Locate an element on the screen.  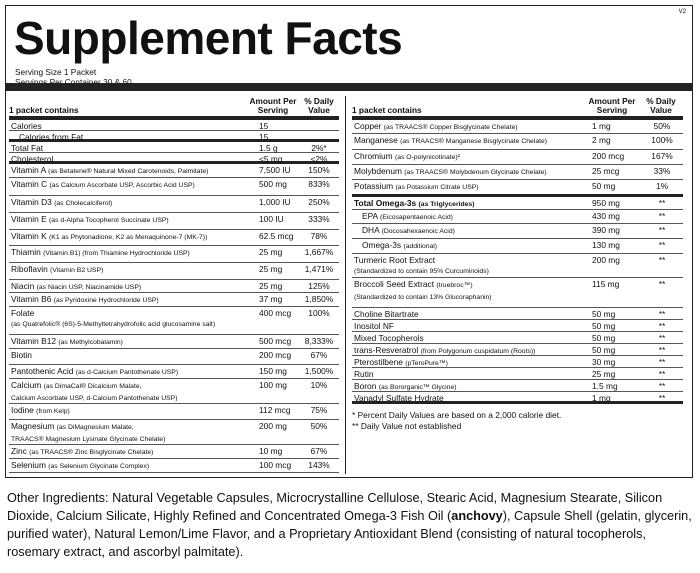
nutrient-label: Vanadyl Sulfate Hydrate is located at coordinates (399, 398).